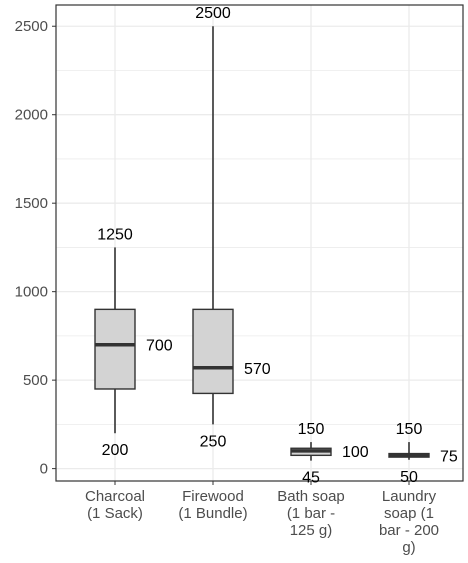 This screenshot has width=468, height=563. Describe the element at coordinates (409, 513) in the screenshot. I see `x-category-label-line: soap (1` at that location.